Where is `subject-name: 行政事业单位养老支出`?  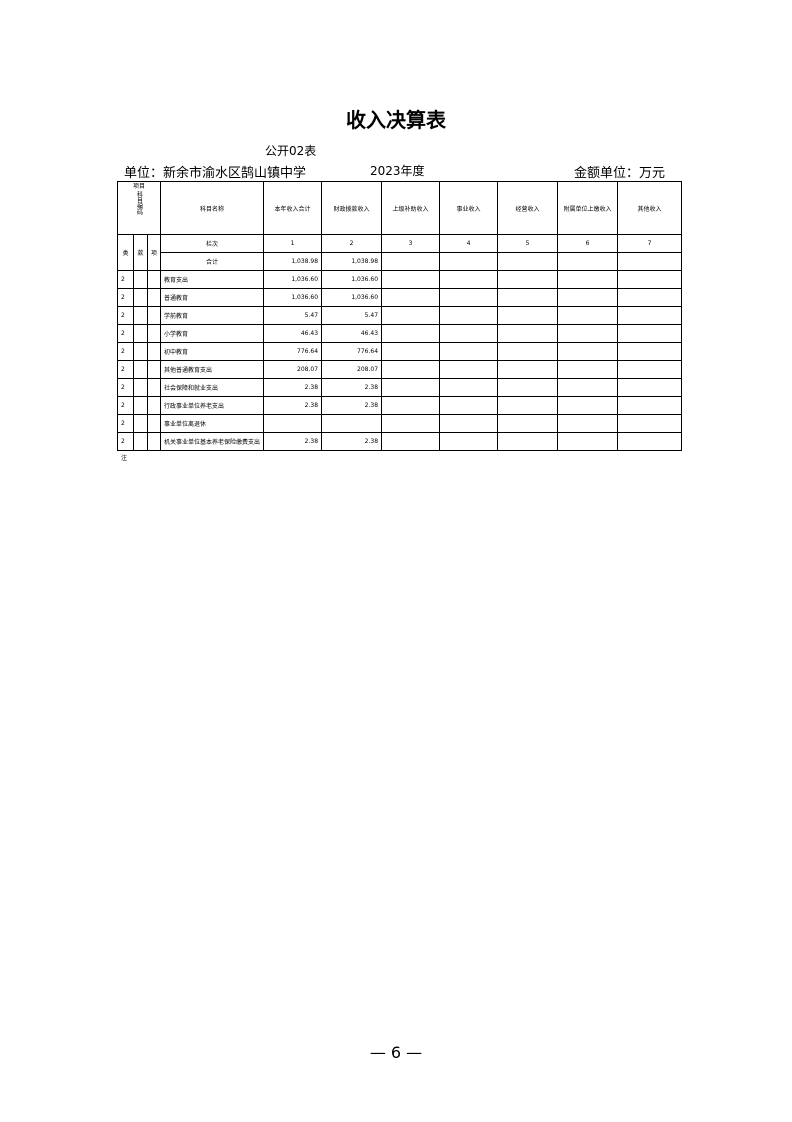 subject-name: 行政事业单位养老支出 is located at coordinates (212, 405).